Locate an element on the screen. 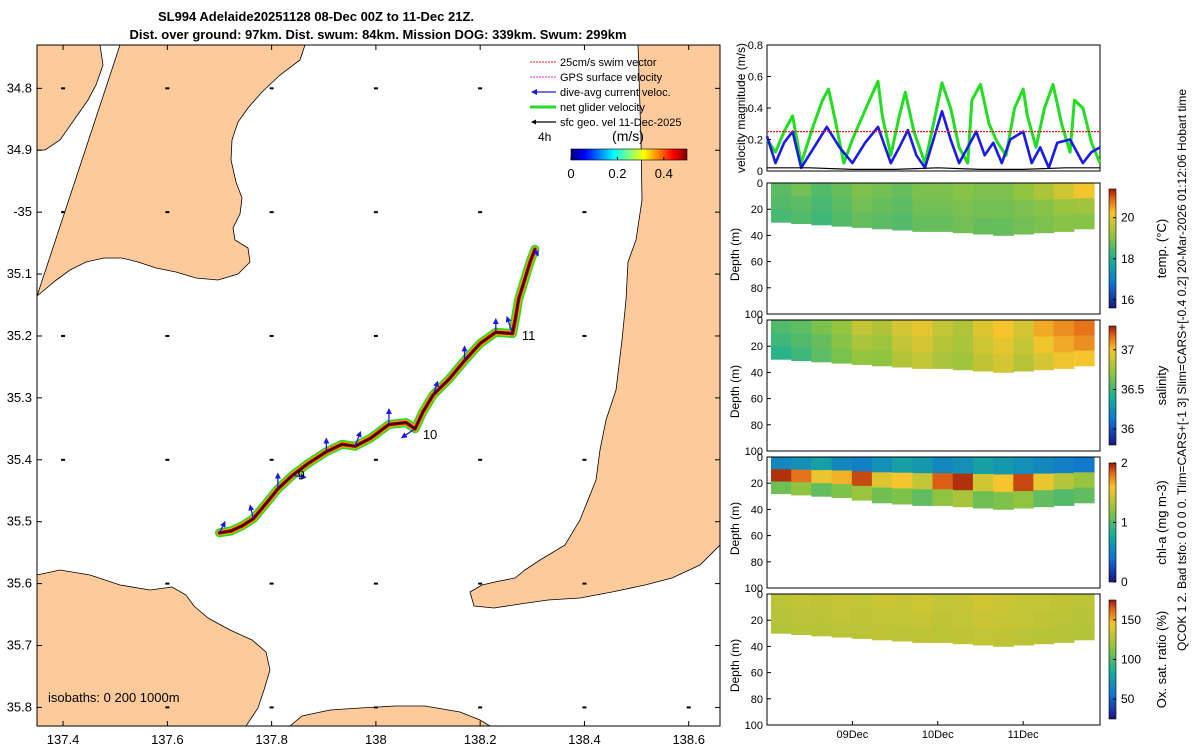  temperature-colorbar: 16 18 20 temp. (°C) is located at coordinates (1138, 248).